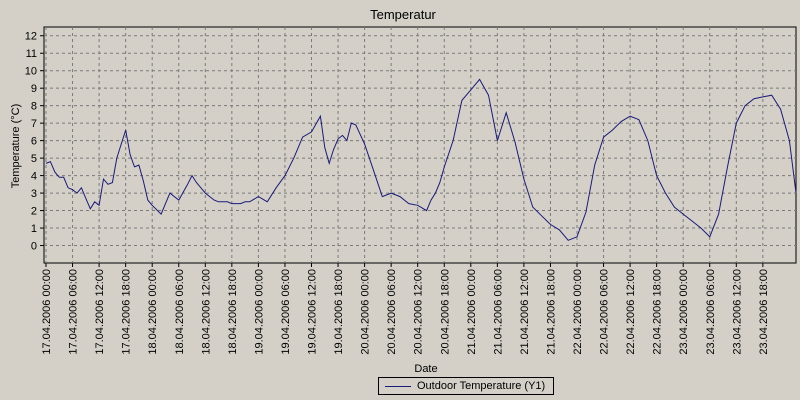 The image size is (800, 400). What do you see at coordinates (286, 312) in the screenshot?
I see `x-tick-label: 19.04.2006 06:00` at bounding box center [286, 312].